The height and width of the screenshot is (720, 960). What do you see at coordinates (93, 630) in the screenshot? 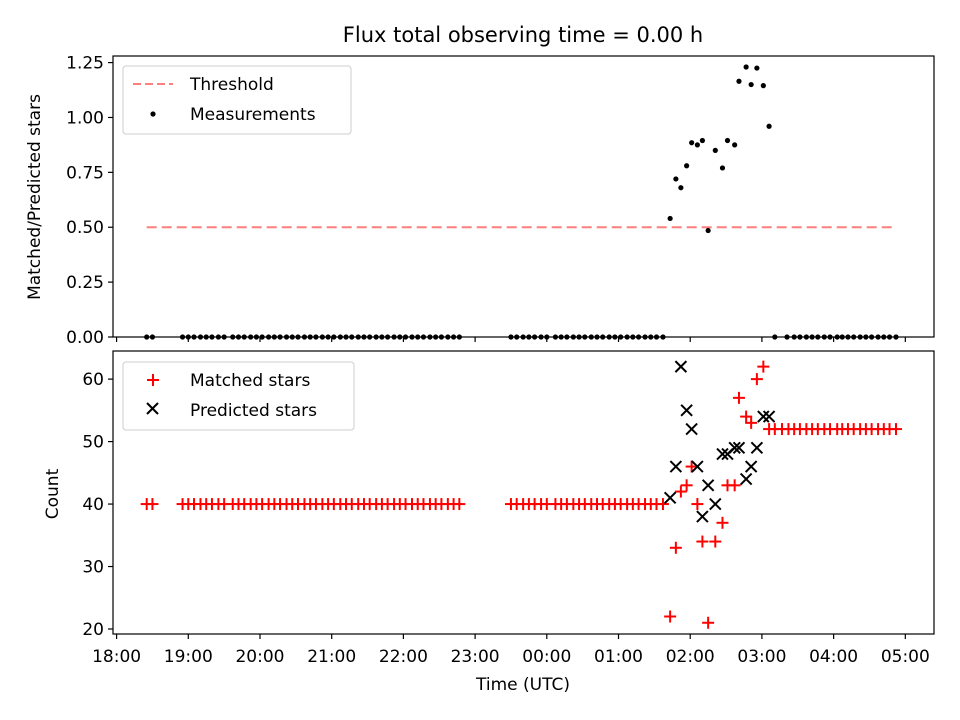
I see `y-tick-label: 20` at bounding box center [93, 630].